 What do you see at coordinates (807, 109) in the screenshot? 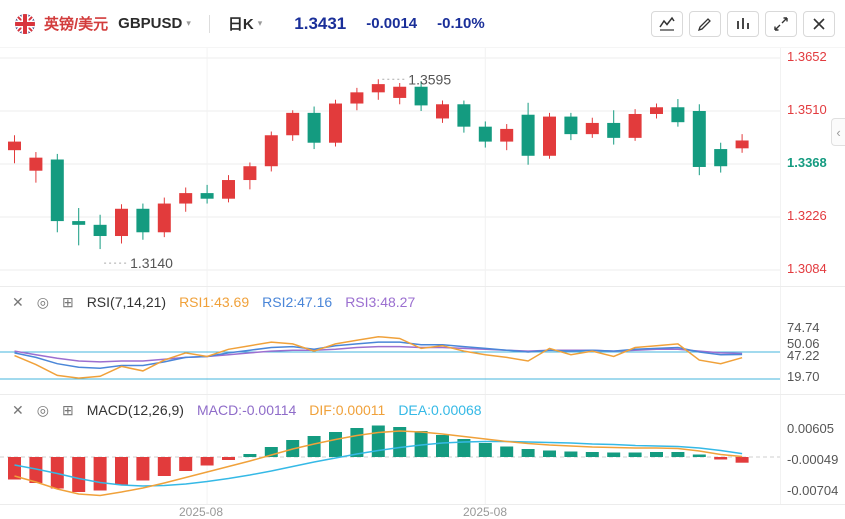
I see `price-axis-label: 1.3510` at bounding box center [807, 109].